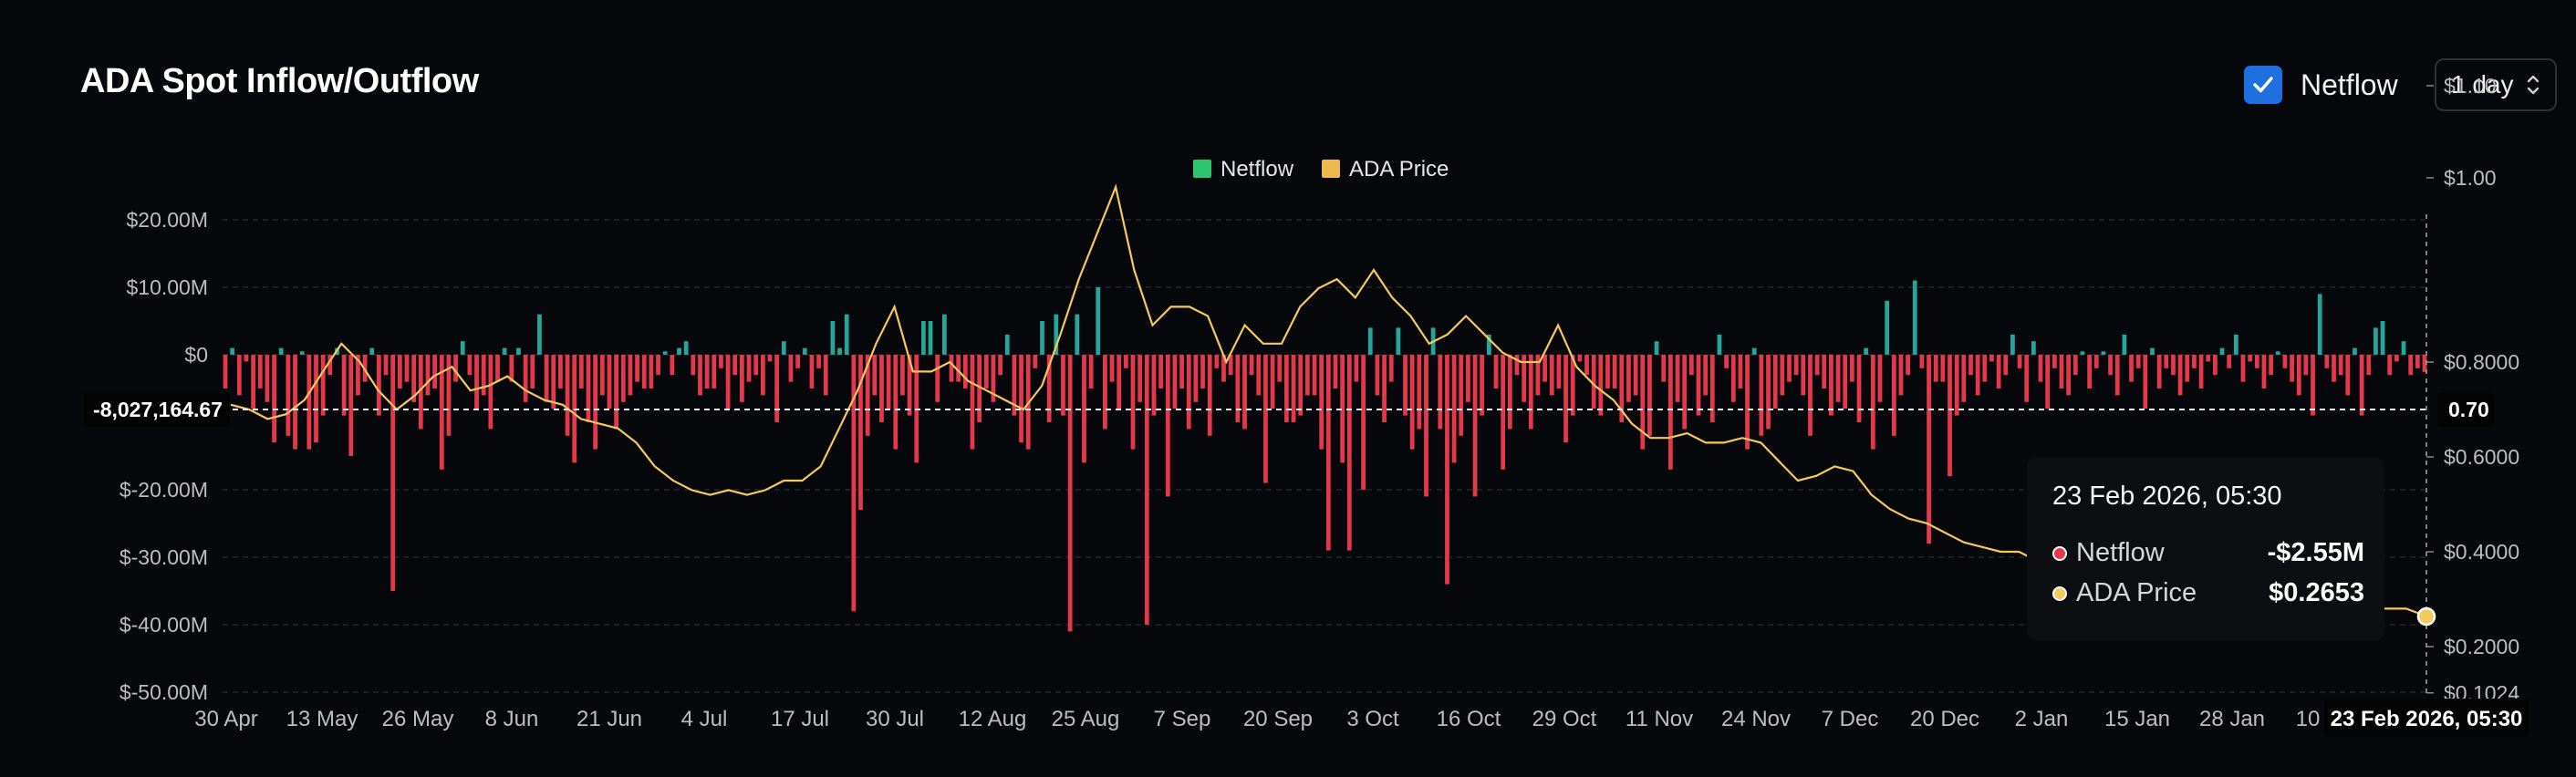 Image resolution: width=2576 pixels, height=777 pixels. I want to click on x-tick-label: 15 Jan, so click(2137, 719).